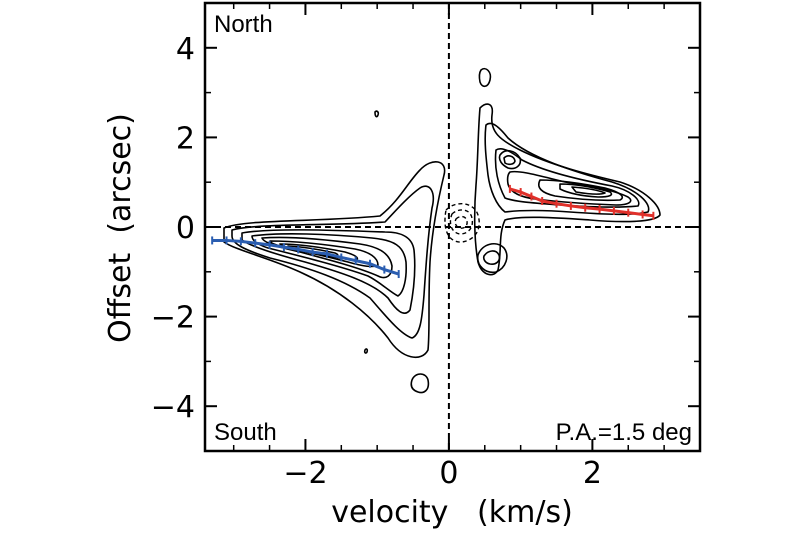 The height and width of the screenshot is (533, 800). I want to click on contour-north-inner-a, so click(510, 159).